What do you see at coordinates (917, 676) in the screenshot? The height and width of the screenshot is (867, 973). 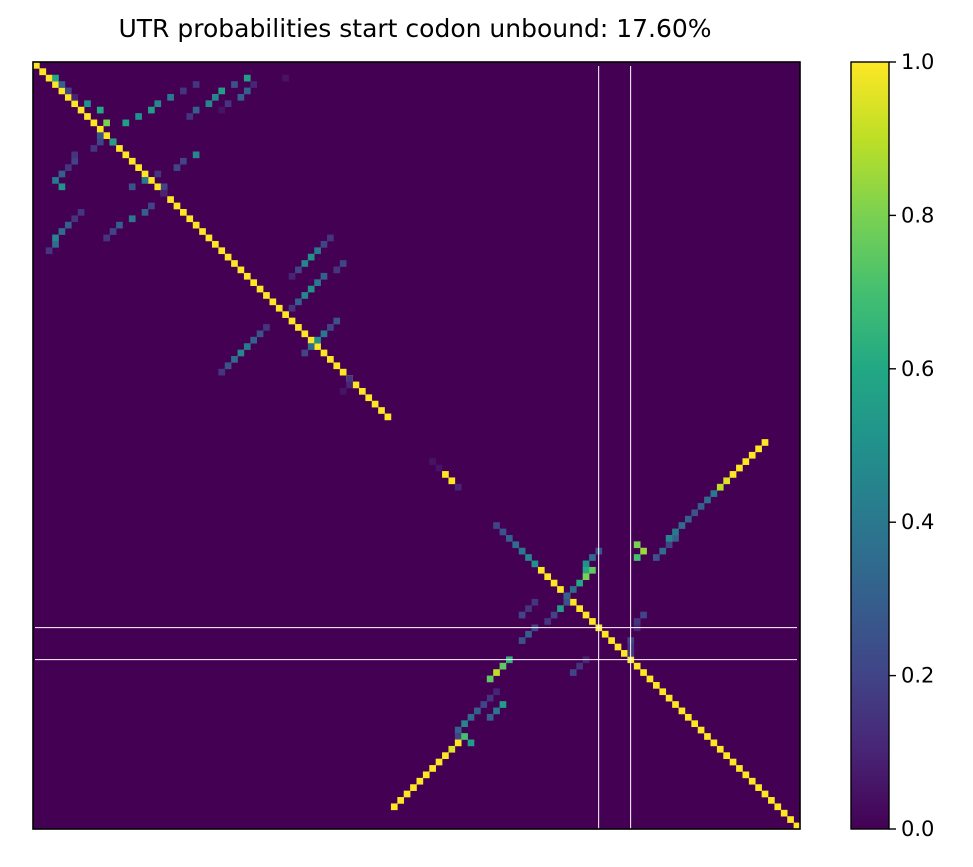 I see `colorbar-tick-label: 0.2` at bounding box center [917, 676].